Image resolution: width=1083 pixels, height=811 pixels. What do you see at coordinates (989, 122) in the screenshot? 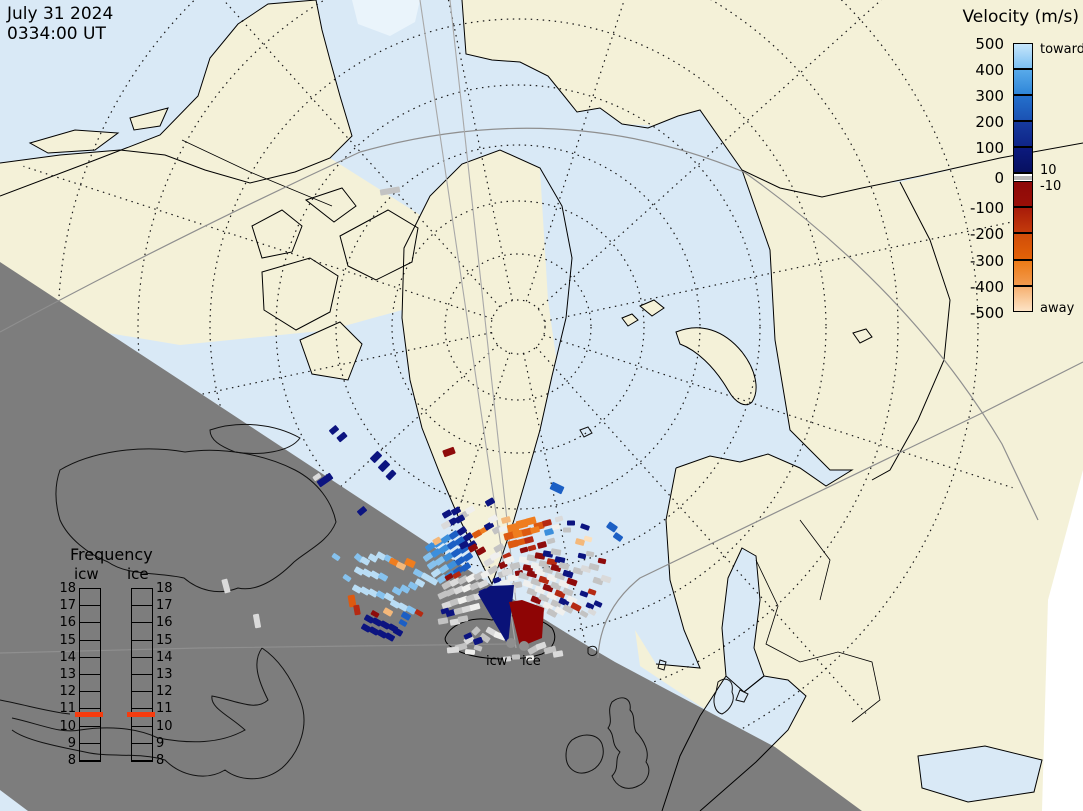
I see `velocity-tick-label: 200` at bounding box center [989, 122].